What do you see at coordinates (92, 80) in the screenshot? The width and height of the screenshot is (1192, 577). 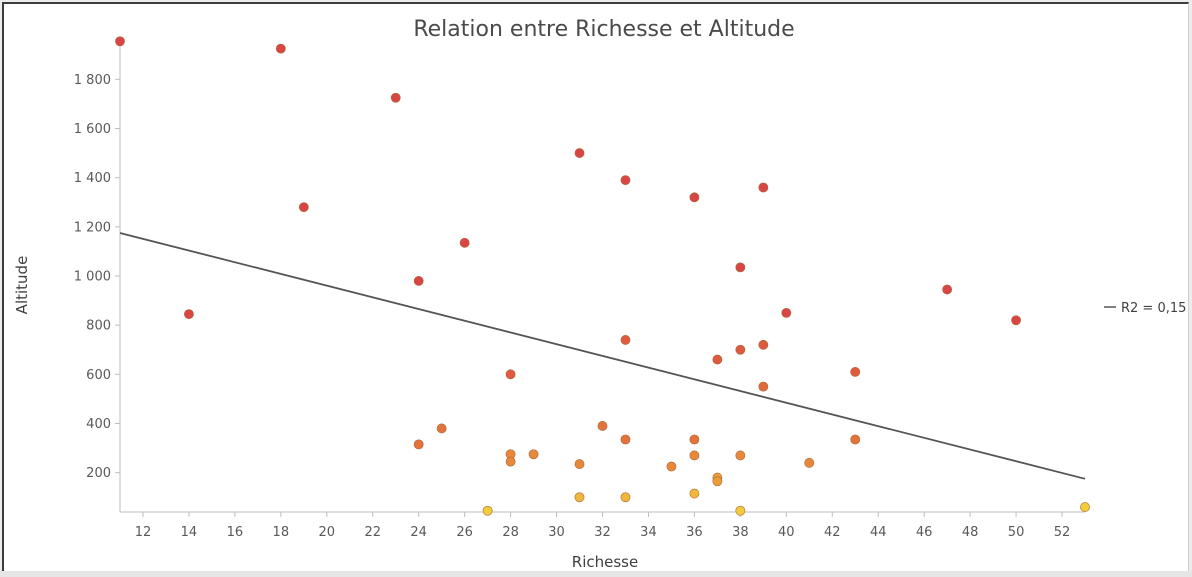 I see `y-tick-label: 1 800` at bounding box center [92, 80].